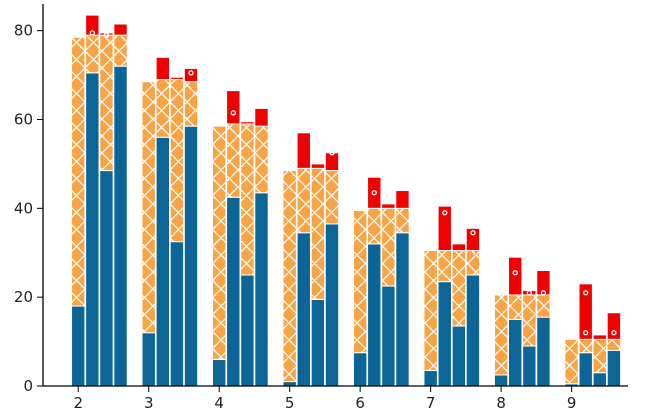  Describe the element at coordinates (219, 403) in the screenshot. I see `x-tick-label-4: 4` at that location.